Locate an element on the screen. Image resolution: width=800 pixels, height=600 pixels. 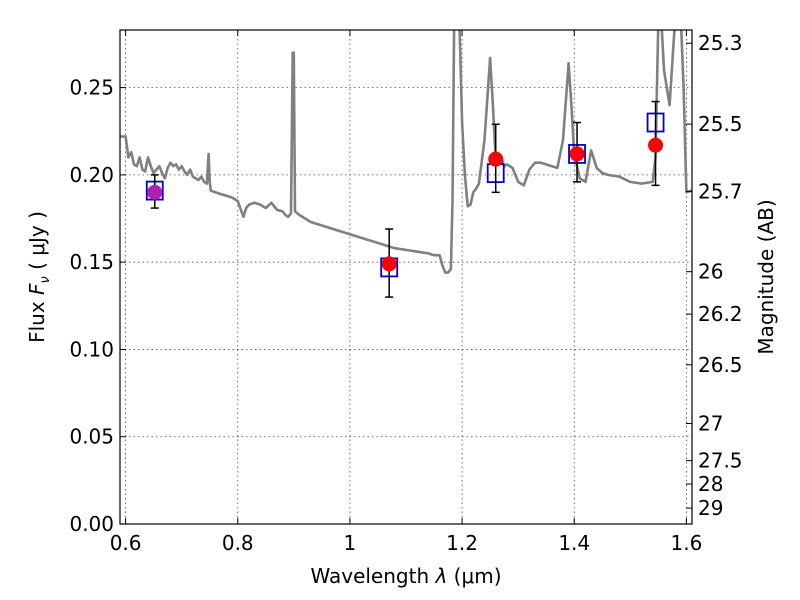
x-tick-label: 1 is located at coordinates (350, 543).